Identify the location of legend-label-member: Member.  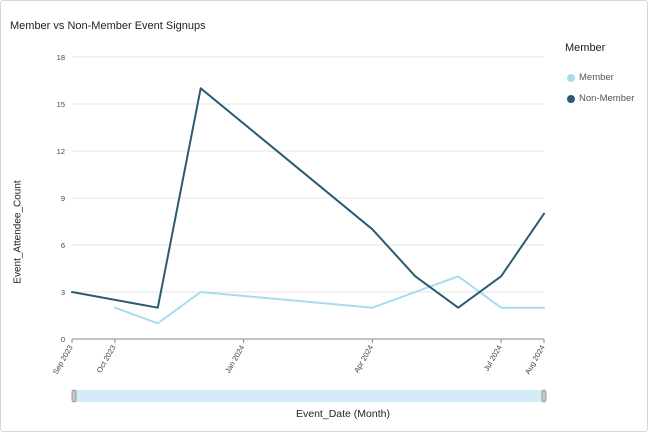
(596, 77).